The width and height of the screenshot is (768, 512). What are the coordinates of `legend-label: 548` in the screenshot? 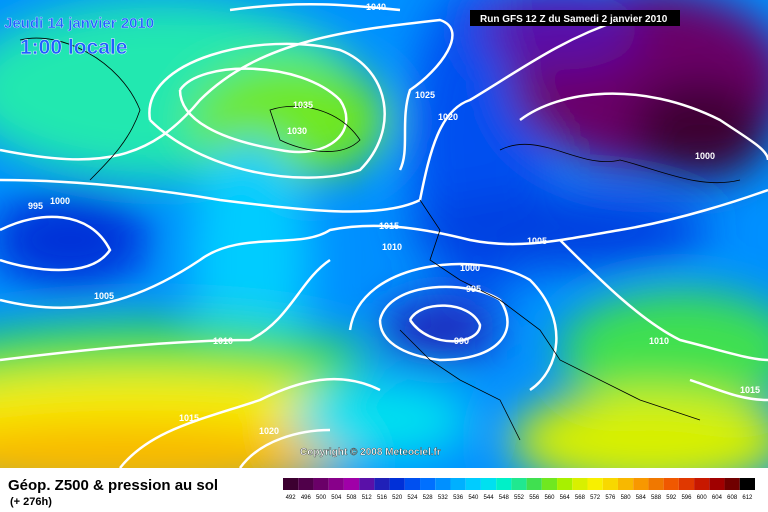 It's located at (504, 498).